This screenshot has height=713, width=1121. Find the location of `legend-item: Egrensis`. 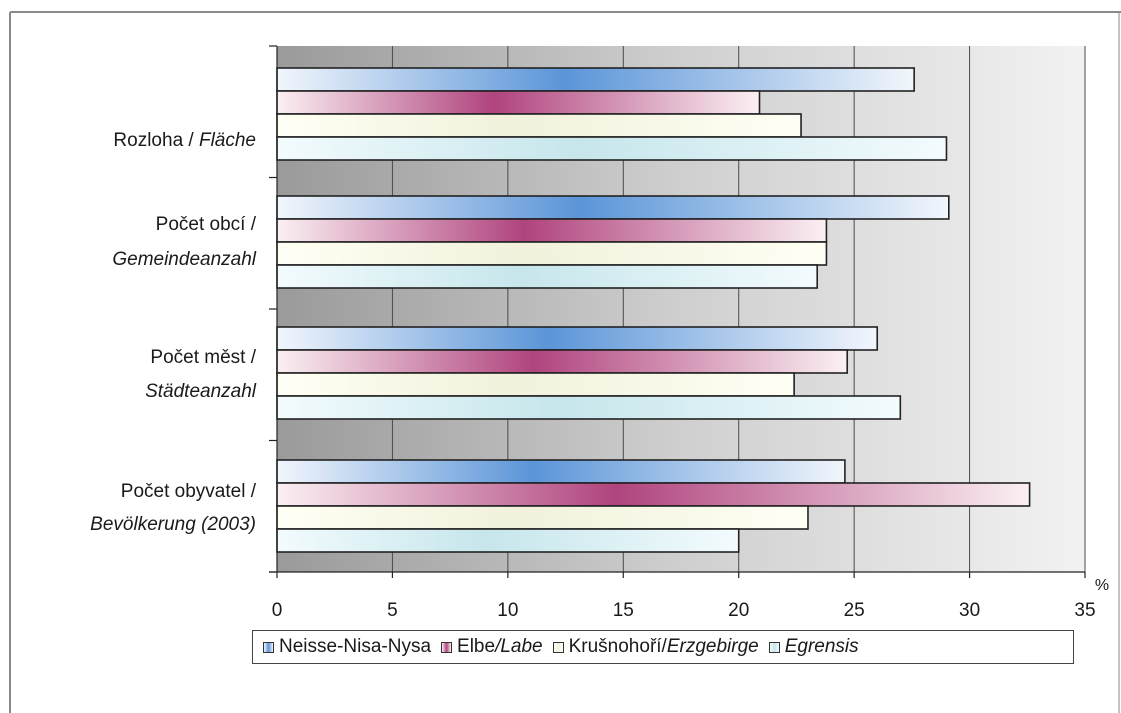

legend-item: Egrensis is located at coordinates (813, 647).